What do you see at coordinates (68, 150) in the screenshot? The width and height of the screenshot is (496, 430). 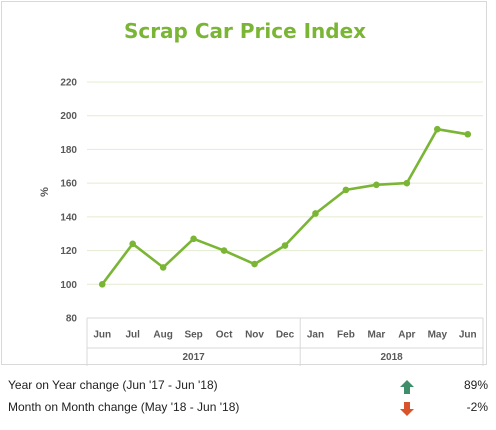 I see `y-tick-label: 180` at bounding box center [68, 150].